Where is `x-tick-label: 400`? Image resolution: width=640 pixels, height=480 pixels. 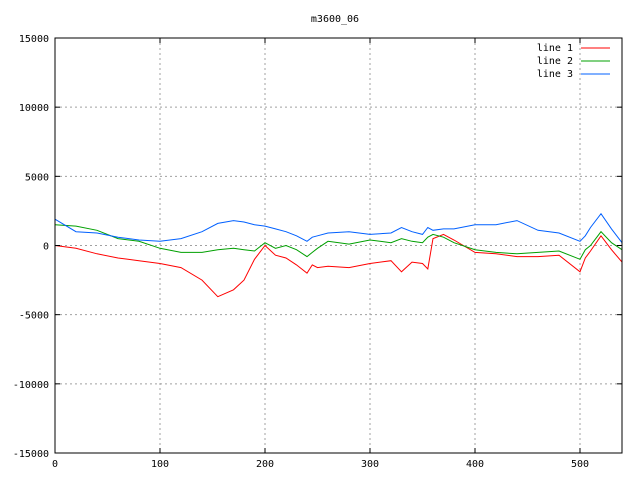 x-tick-label: 400 is located at coordinates (475, 464).